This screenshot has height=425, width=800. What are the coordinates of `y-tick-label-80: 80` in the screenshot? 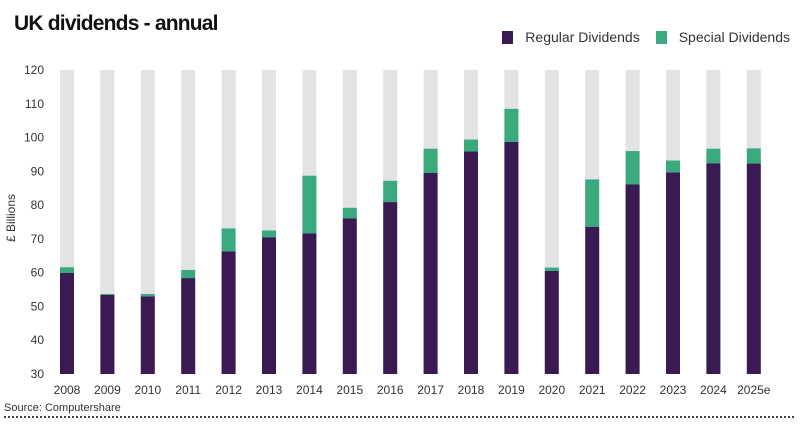 It's located at (38, 205).